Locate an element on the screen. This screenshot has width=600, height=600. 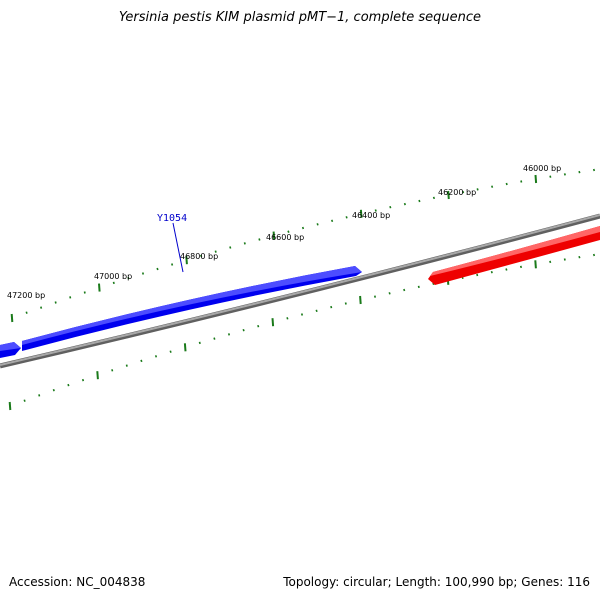
ruler-label-46000: 46000 bp is located at coordinates (542, 168).